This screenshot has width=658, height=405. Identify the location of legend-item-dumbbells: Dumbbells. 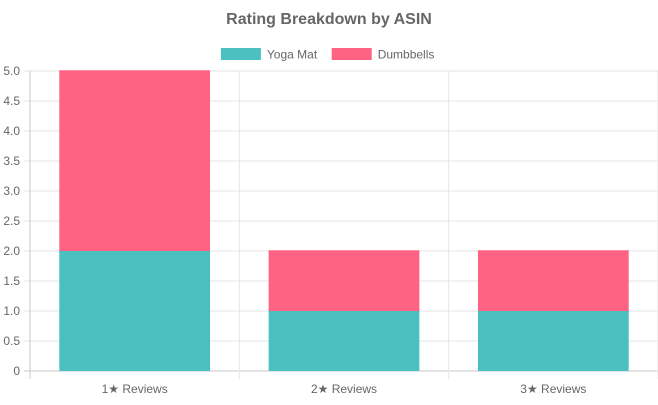
(383, 55).